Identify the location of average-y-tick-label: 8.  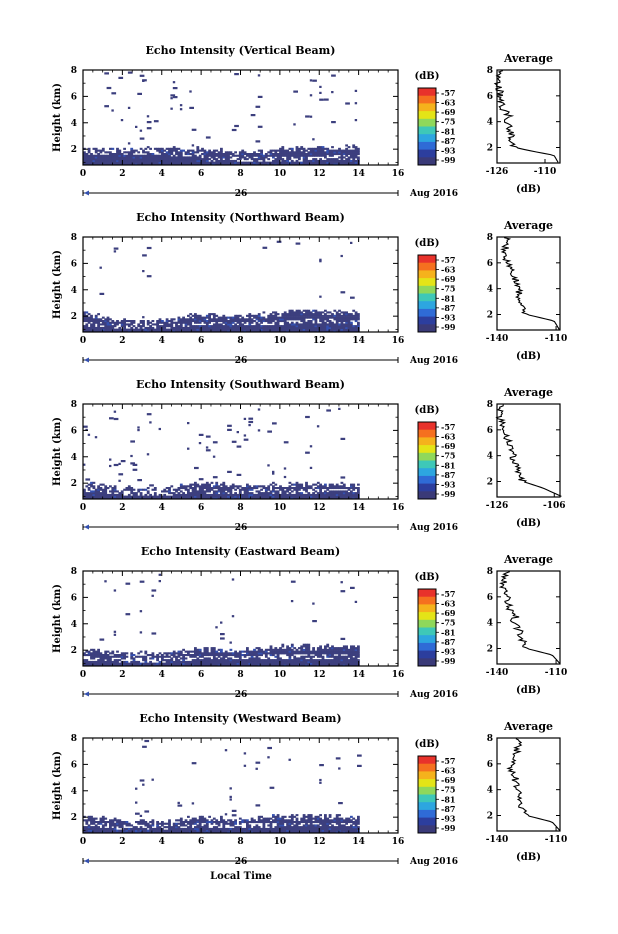
(490, 238).